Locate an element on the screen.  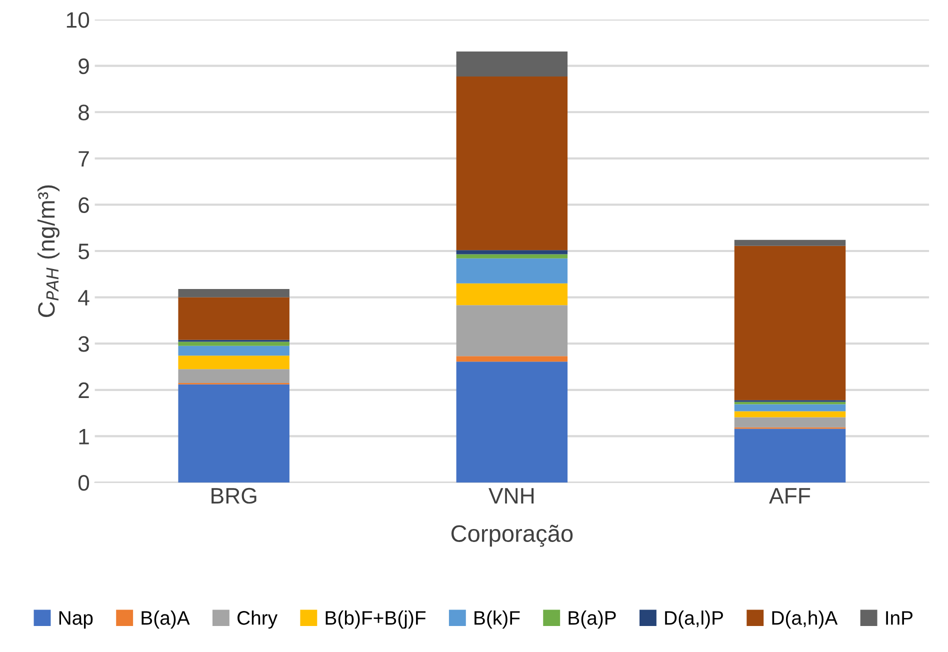
x-tick-label: AFF is located at coordinates (789, 496).